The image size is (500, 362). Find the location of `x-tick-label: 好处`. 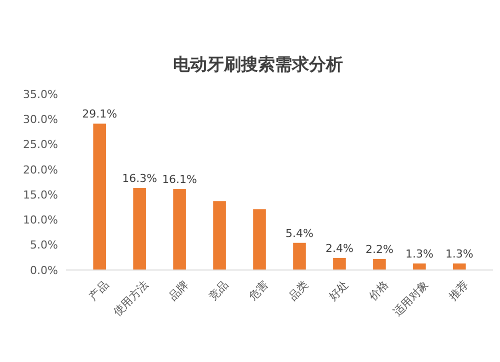

x-tick-label: 好处 is located at coordinates (339, 291).